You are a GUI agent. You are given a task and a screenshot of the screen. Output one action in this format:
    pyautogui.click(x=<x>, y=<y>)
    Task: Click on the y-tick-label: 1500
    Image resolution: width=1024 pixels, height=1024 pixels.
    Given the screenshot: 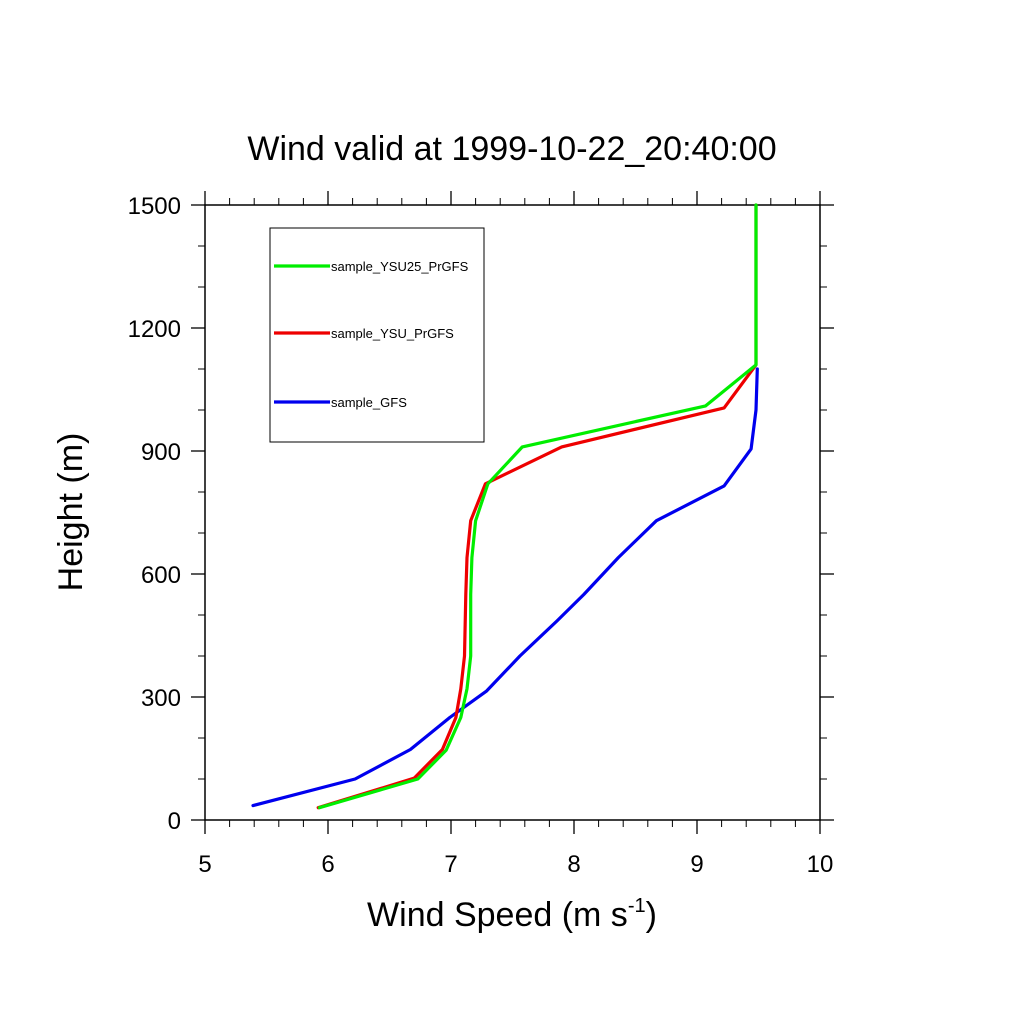 What is the action you would take?
    pyautogui.click(x=154, y=206)
    